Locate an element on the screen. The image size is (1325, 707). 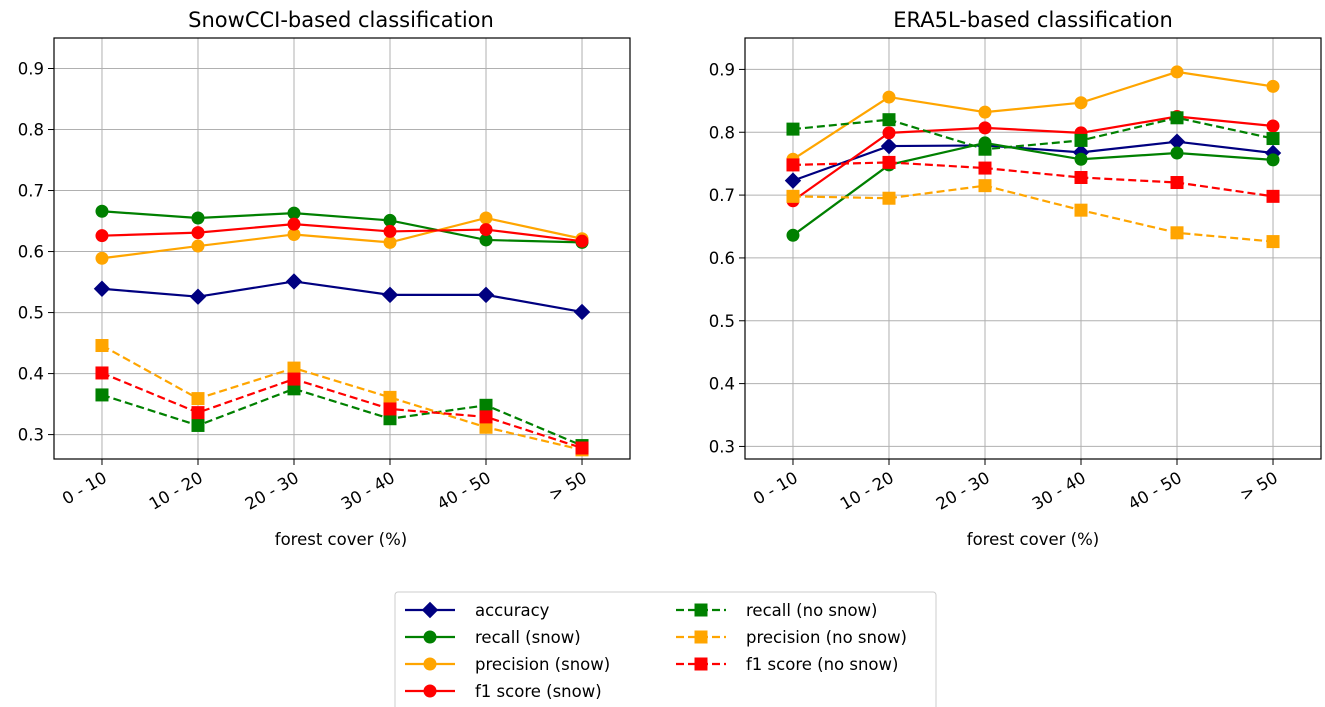
legend-label: accuracy is located at coordinates (512, 610).